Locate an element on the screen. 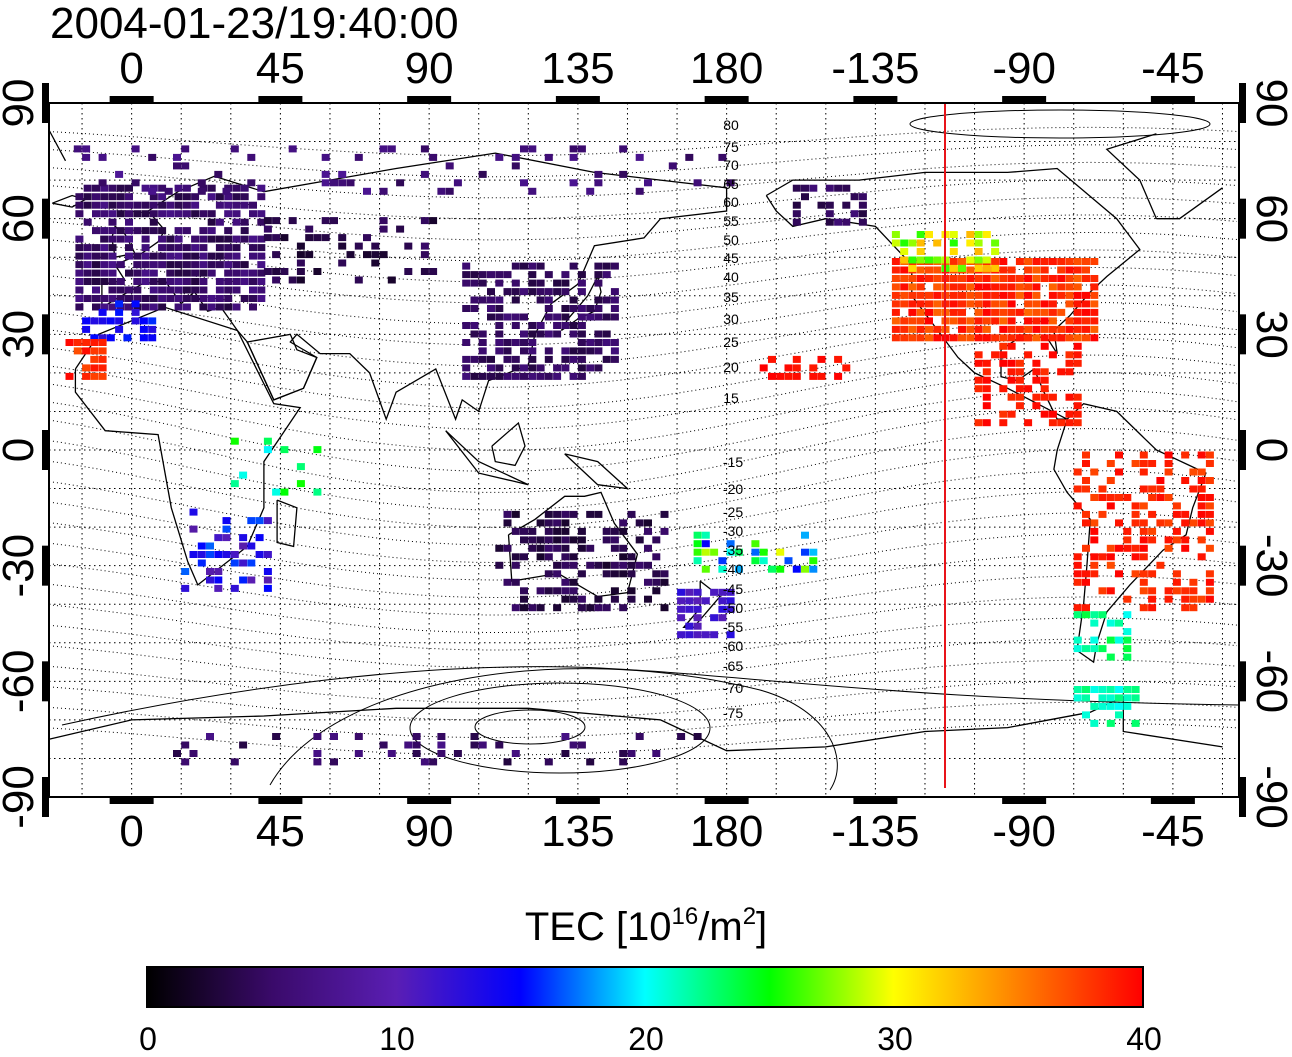  contour-label: 55 is located at coordinates (731, 221).